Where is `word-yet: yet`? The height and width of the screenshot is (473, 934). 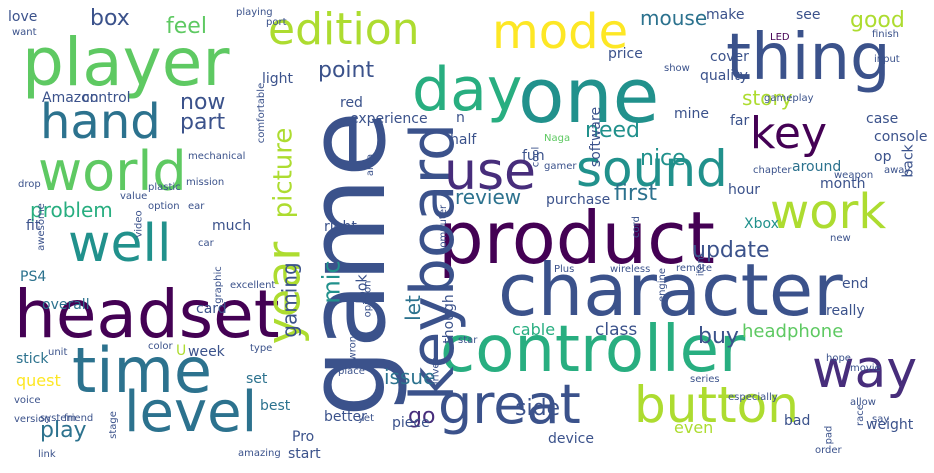
word-yet: yet is located at coordinates (366, 418).